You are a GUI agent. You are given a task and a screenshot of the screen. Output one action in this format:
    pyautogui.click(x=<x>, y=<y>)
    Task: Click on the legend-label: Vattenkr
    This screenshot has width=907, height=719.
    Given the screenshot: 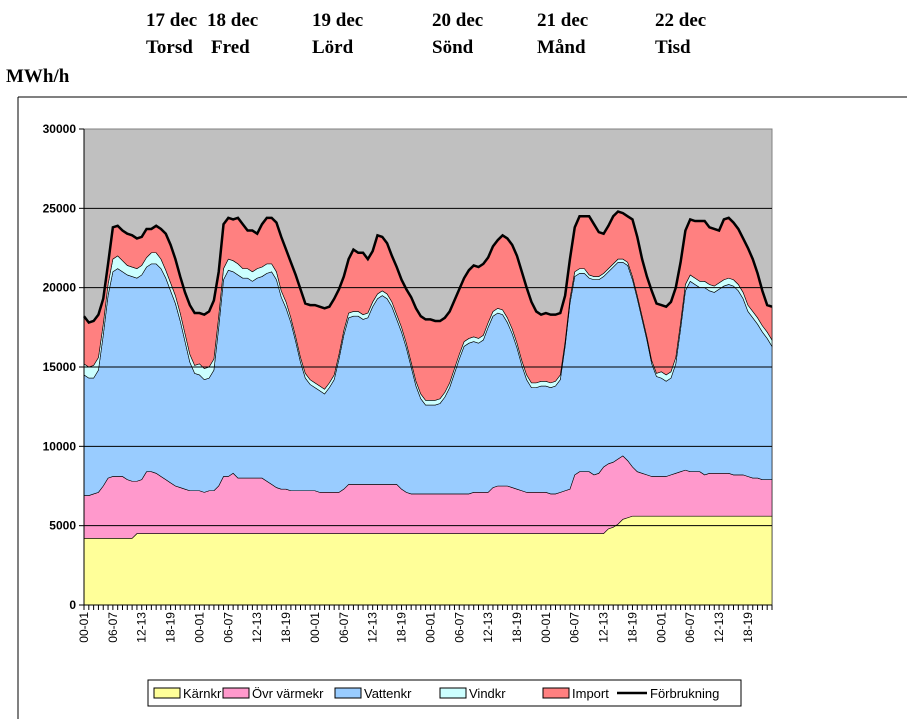 What is the action you would take?
    pyautogui.click(x=388, y=693)
    